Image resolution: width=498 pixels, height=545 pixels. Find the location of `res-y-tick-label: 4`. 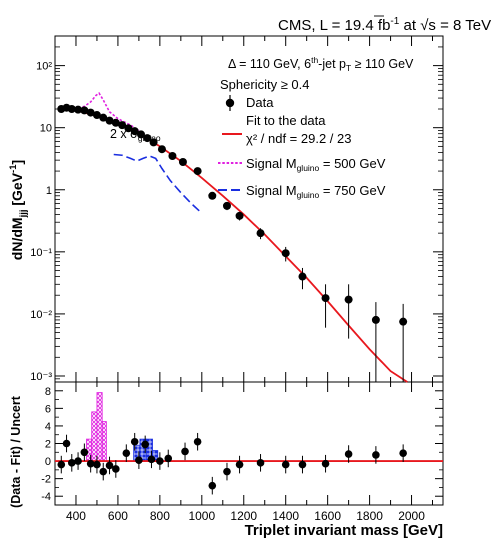

res-y-tick-label: 4 is located at coordinates (48, 427).